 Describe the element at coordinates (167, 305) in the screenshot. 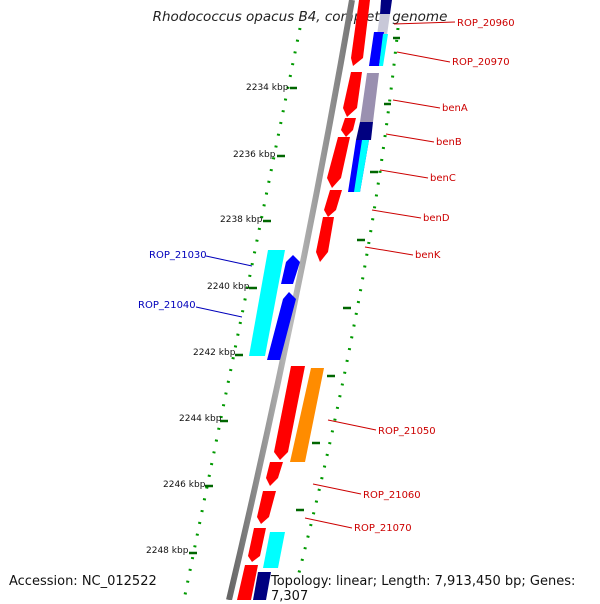

I see `gene-label: ROP_21040` at that location.